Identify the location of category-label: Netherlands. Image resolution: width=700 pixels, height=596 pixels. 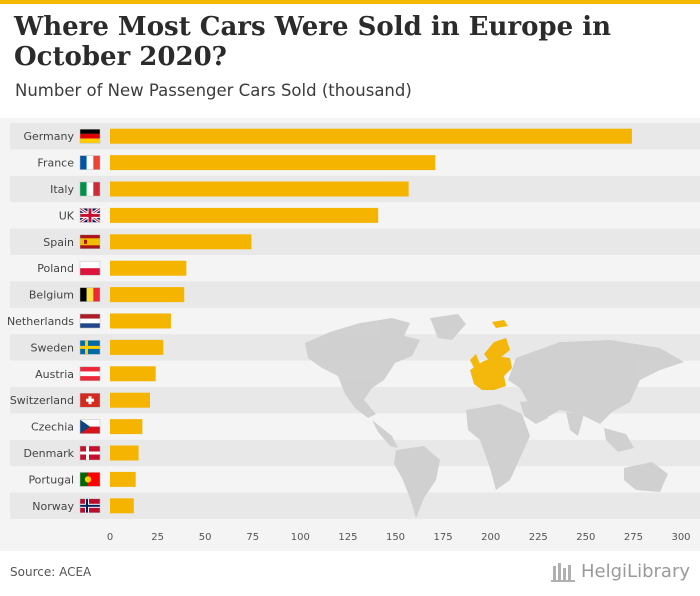
(40, 321).